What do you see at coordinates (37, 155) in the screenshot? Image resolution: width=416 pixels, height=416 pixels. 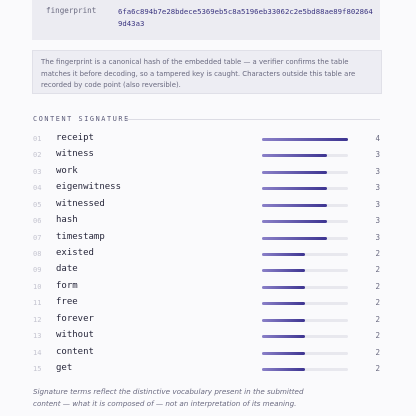 I see `row-index: 02` at bounding box center [37, 155].